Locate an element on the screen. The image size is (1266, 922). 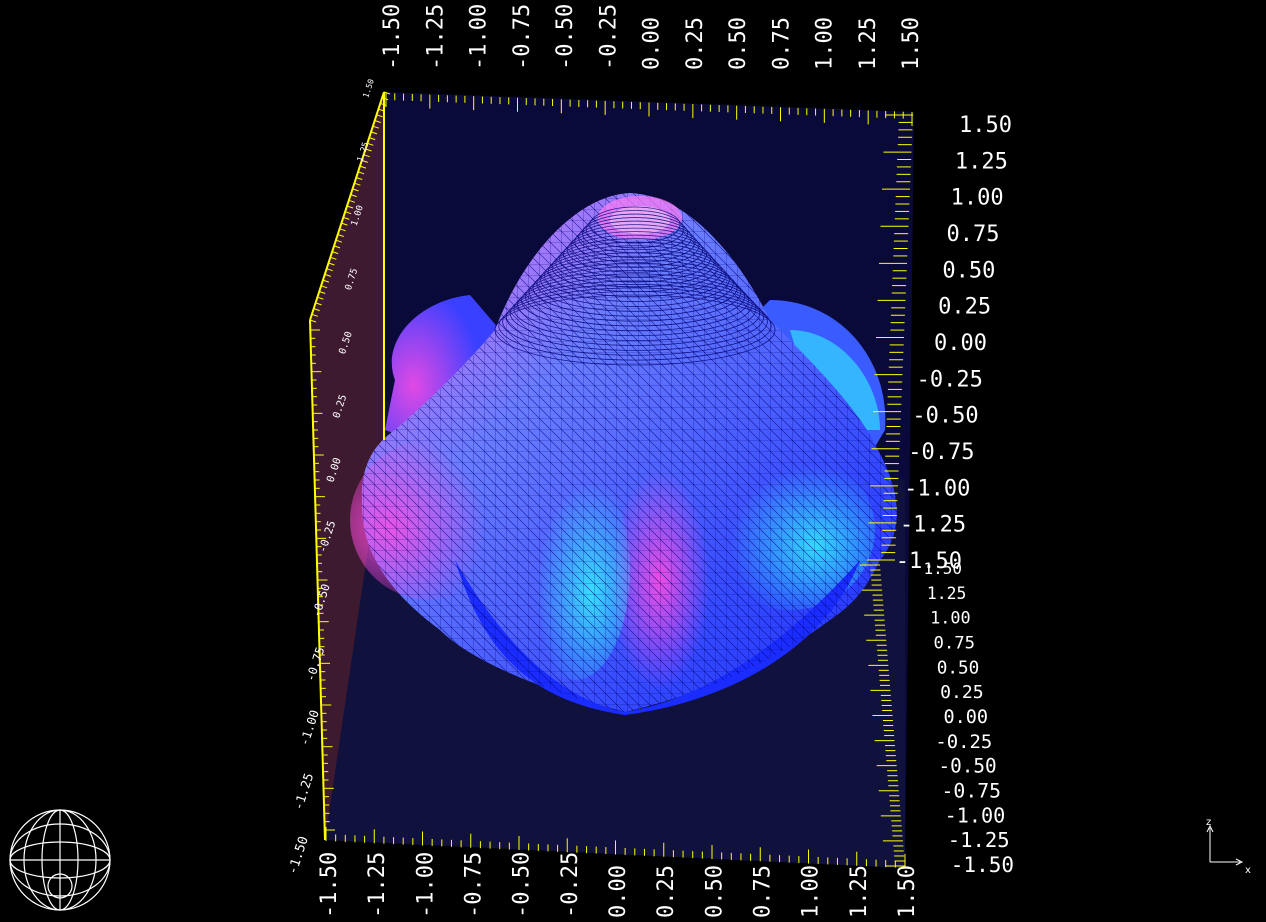
ticks-bottom is located at coordinates (615, 847).